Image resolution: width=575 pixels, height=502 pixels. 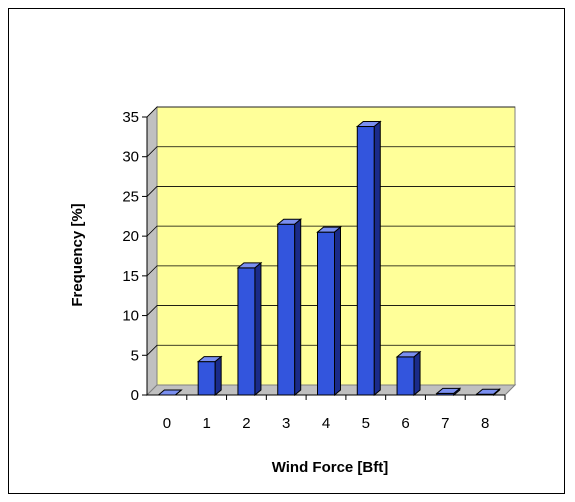 I want to click on x-tick-label: 8, so click(x=485, y=423).